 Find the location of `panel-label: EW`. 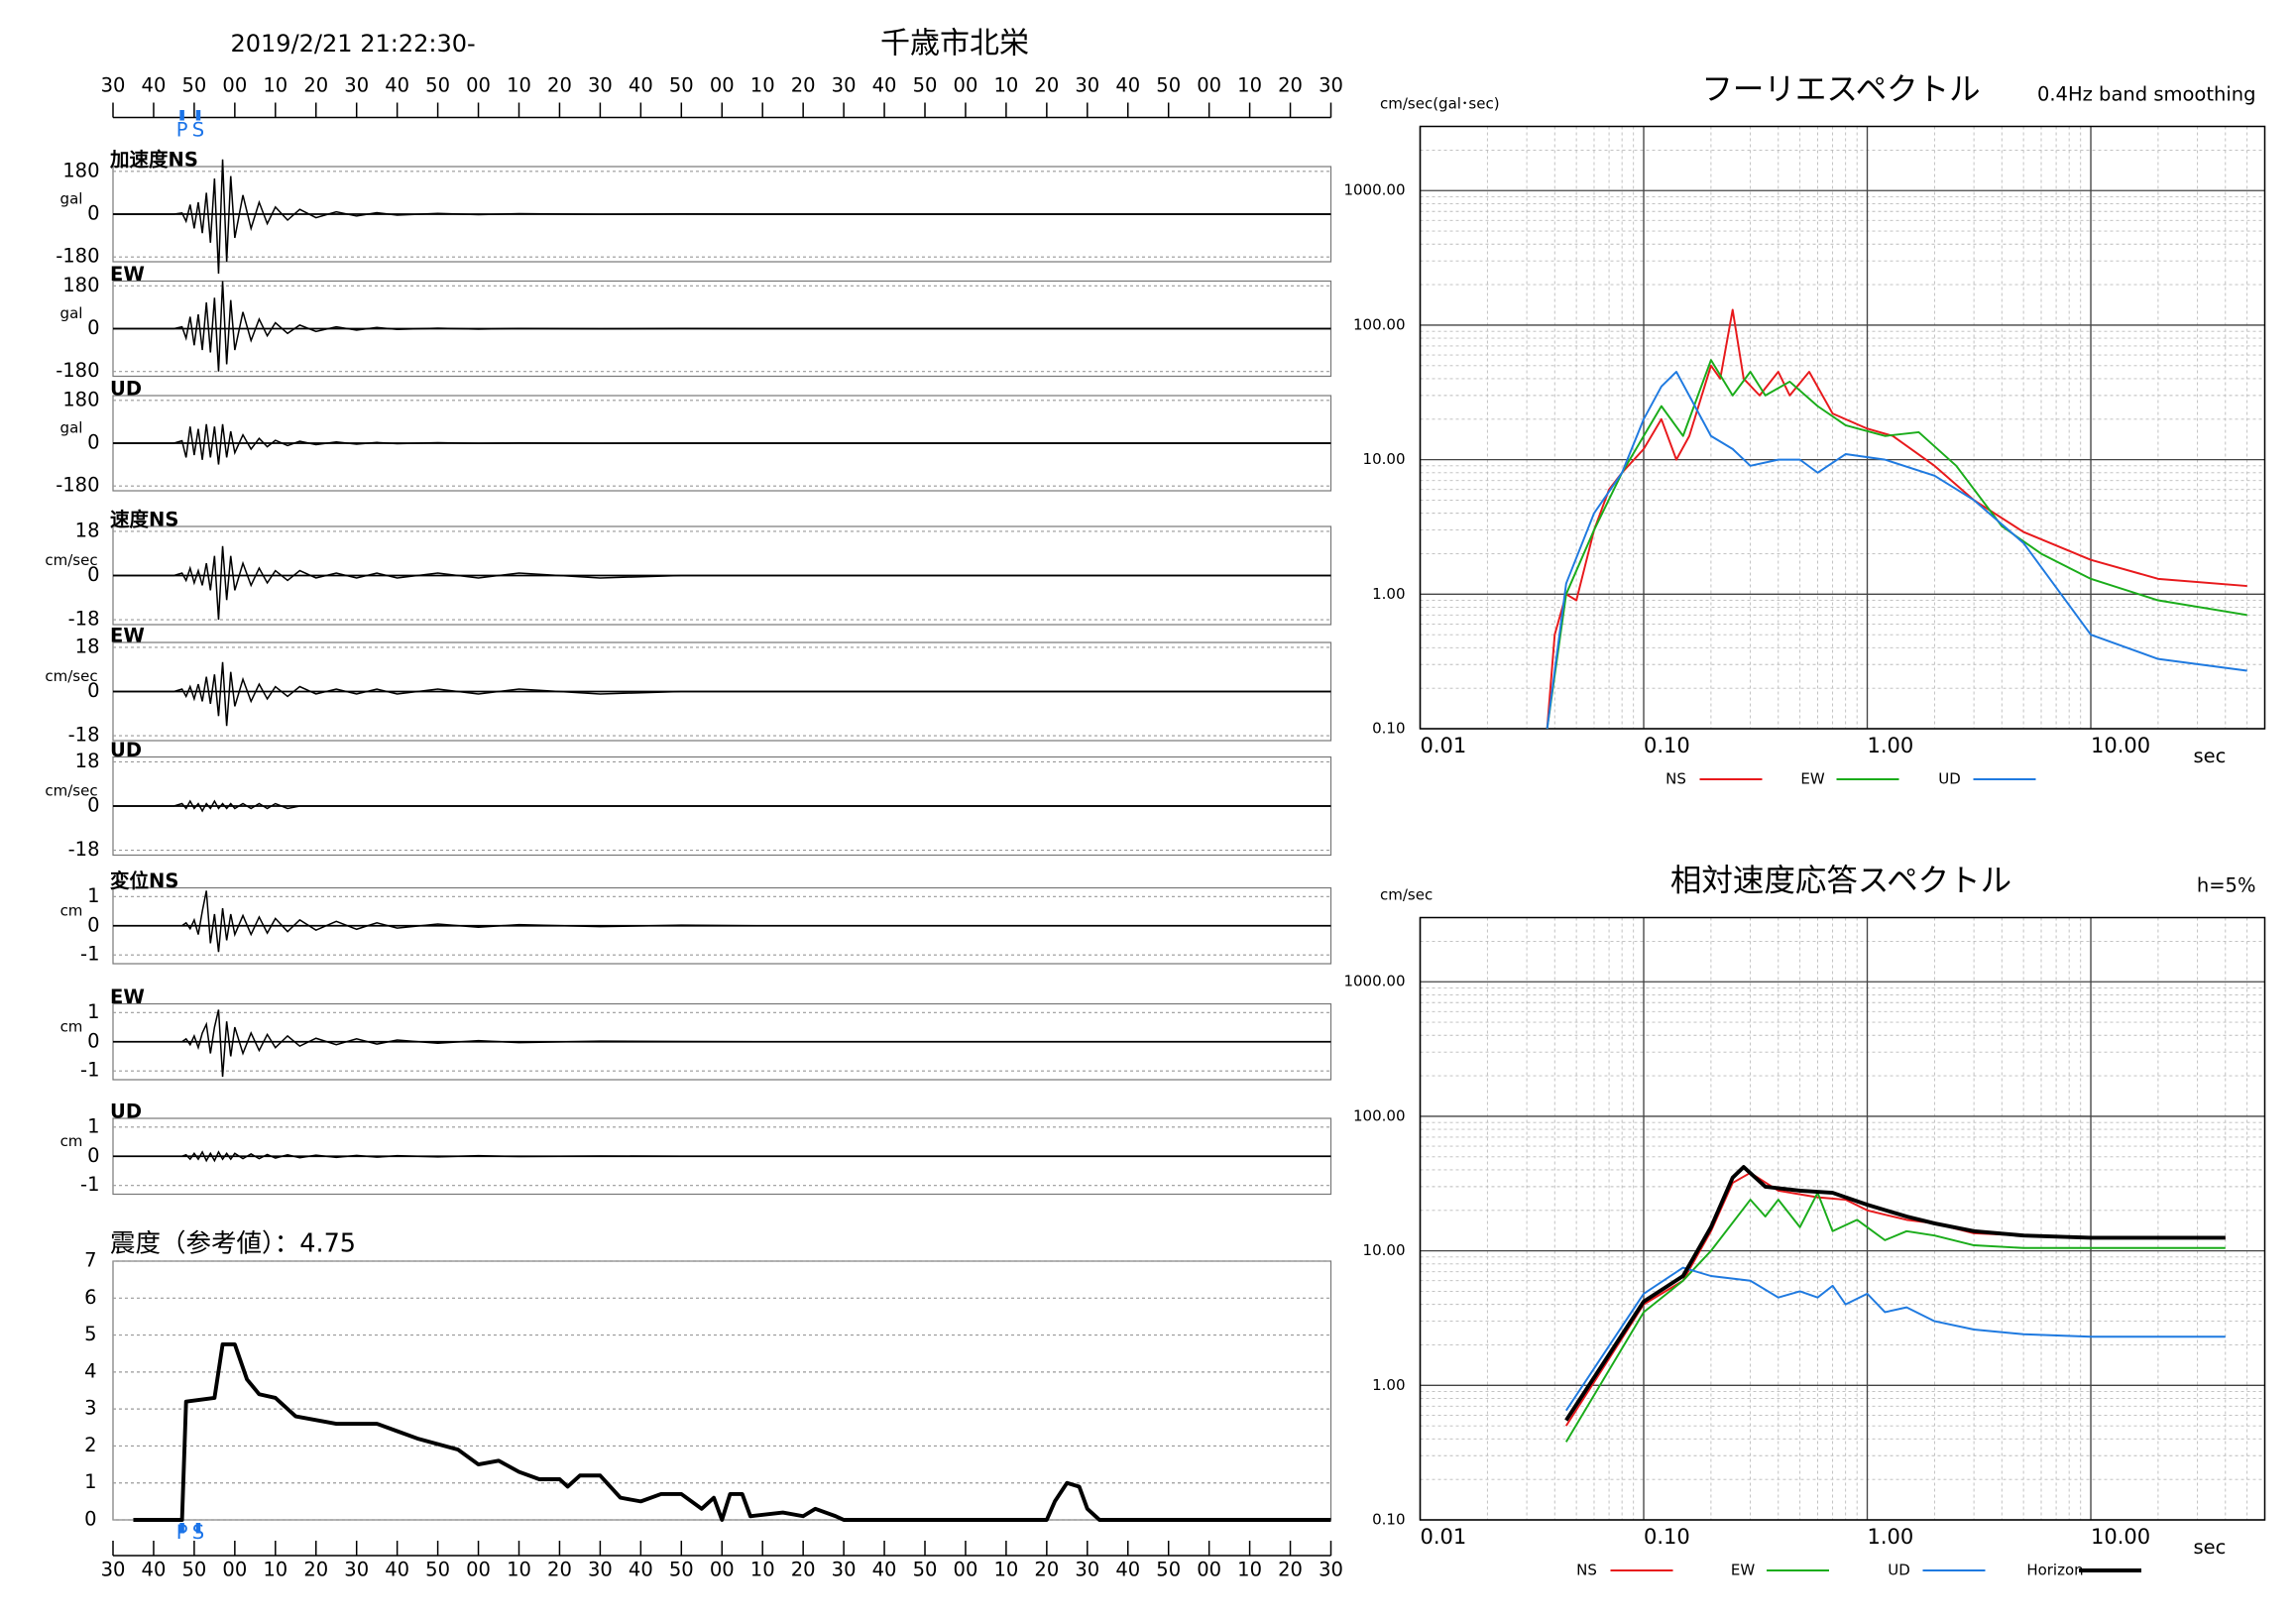

panel-label: EW is located at coordinates (128, 996).